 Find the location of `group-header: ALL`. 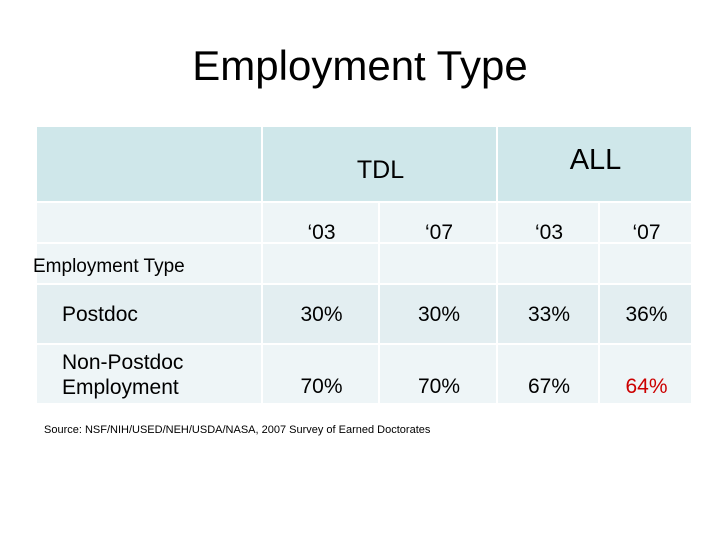

group-header: ALL is located at coordinates (595, 159).